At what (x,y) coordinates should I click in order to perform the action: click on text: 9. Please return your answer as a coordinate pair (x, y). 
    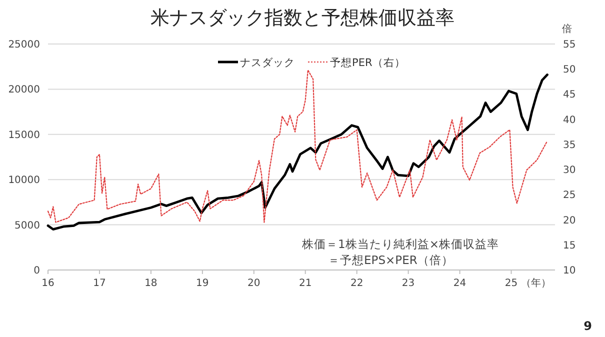
    Looking at the image, I should click on (588, 326).